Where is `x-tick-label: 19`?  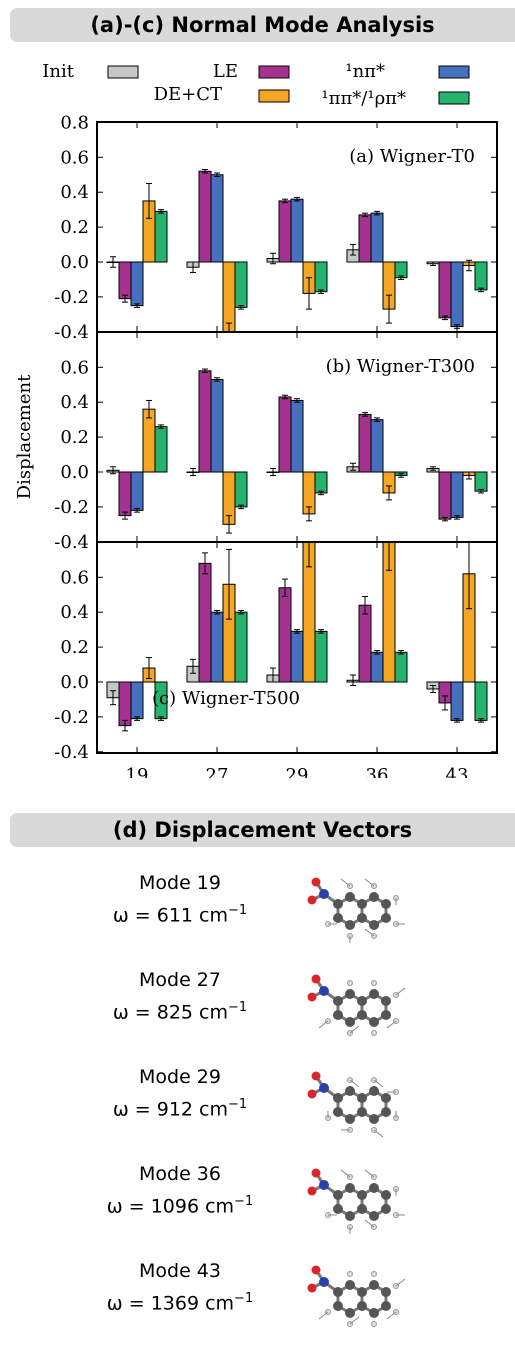 x-tick-label: 19 is located at coordinates (137, 771).